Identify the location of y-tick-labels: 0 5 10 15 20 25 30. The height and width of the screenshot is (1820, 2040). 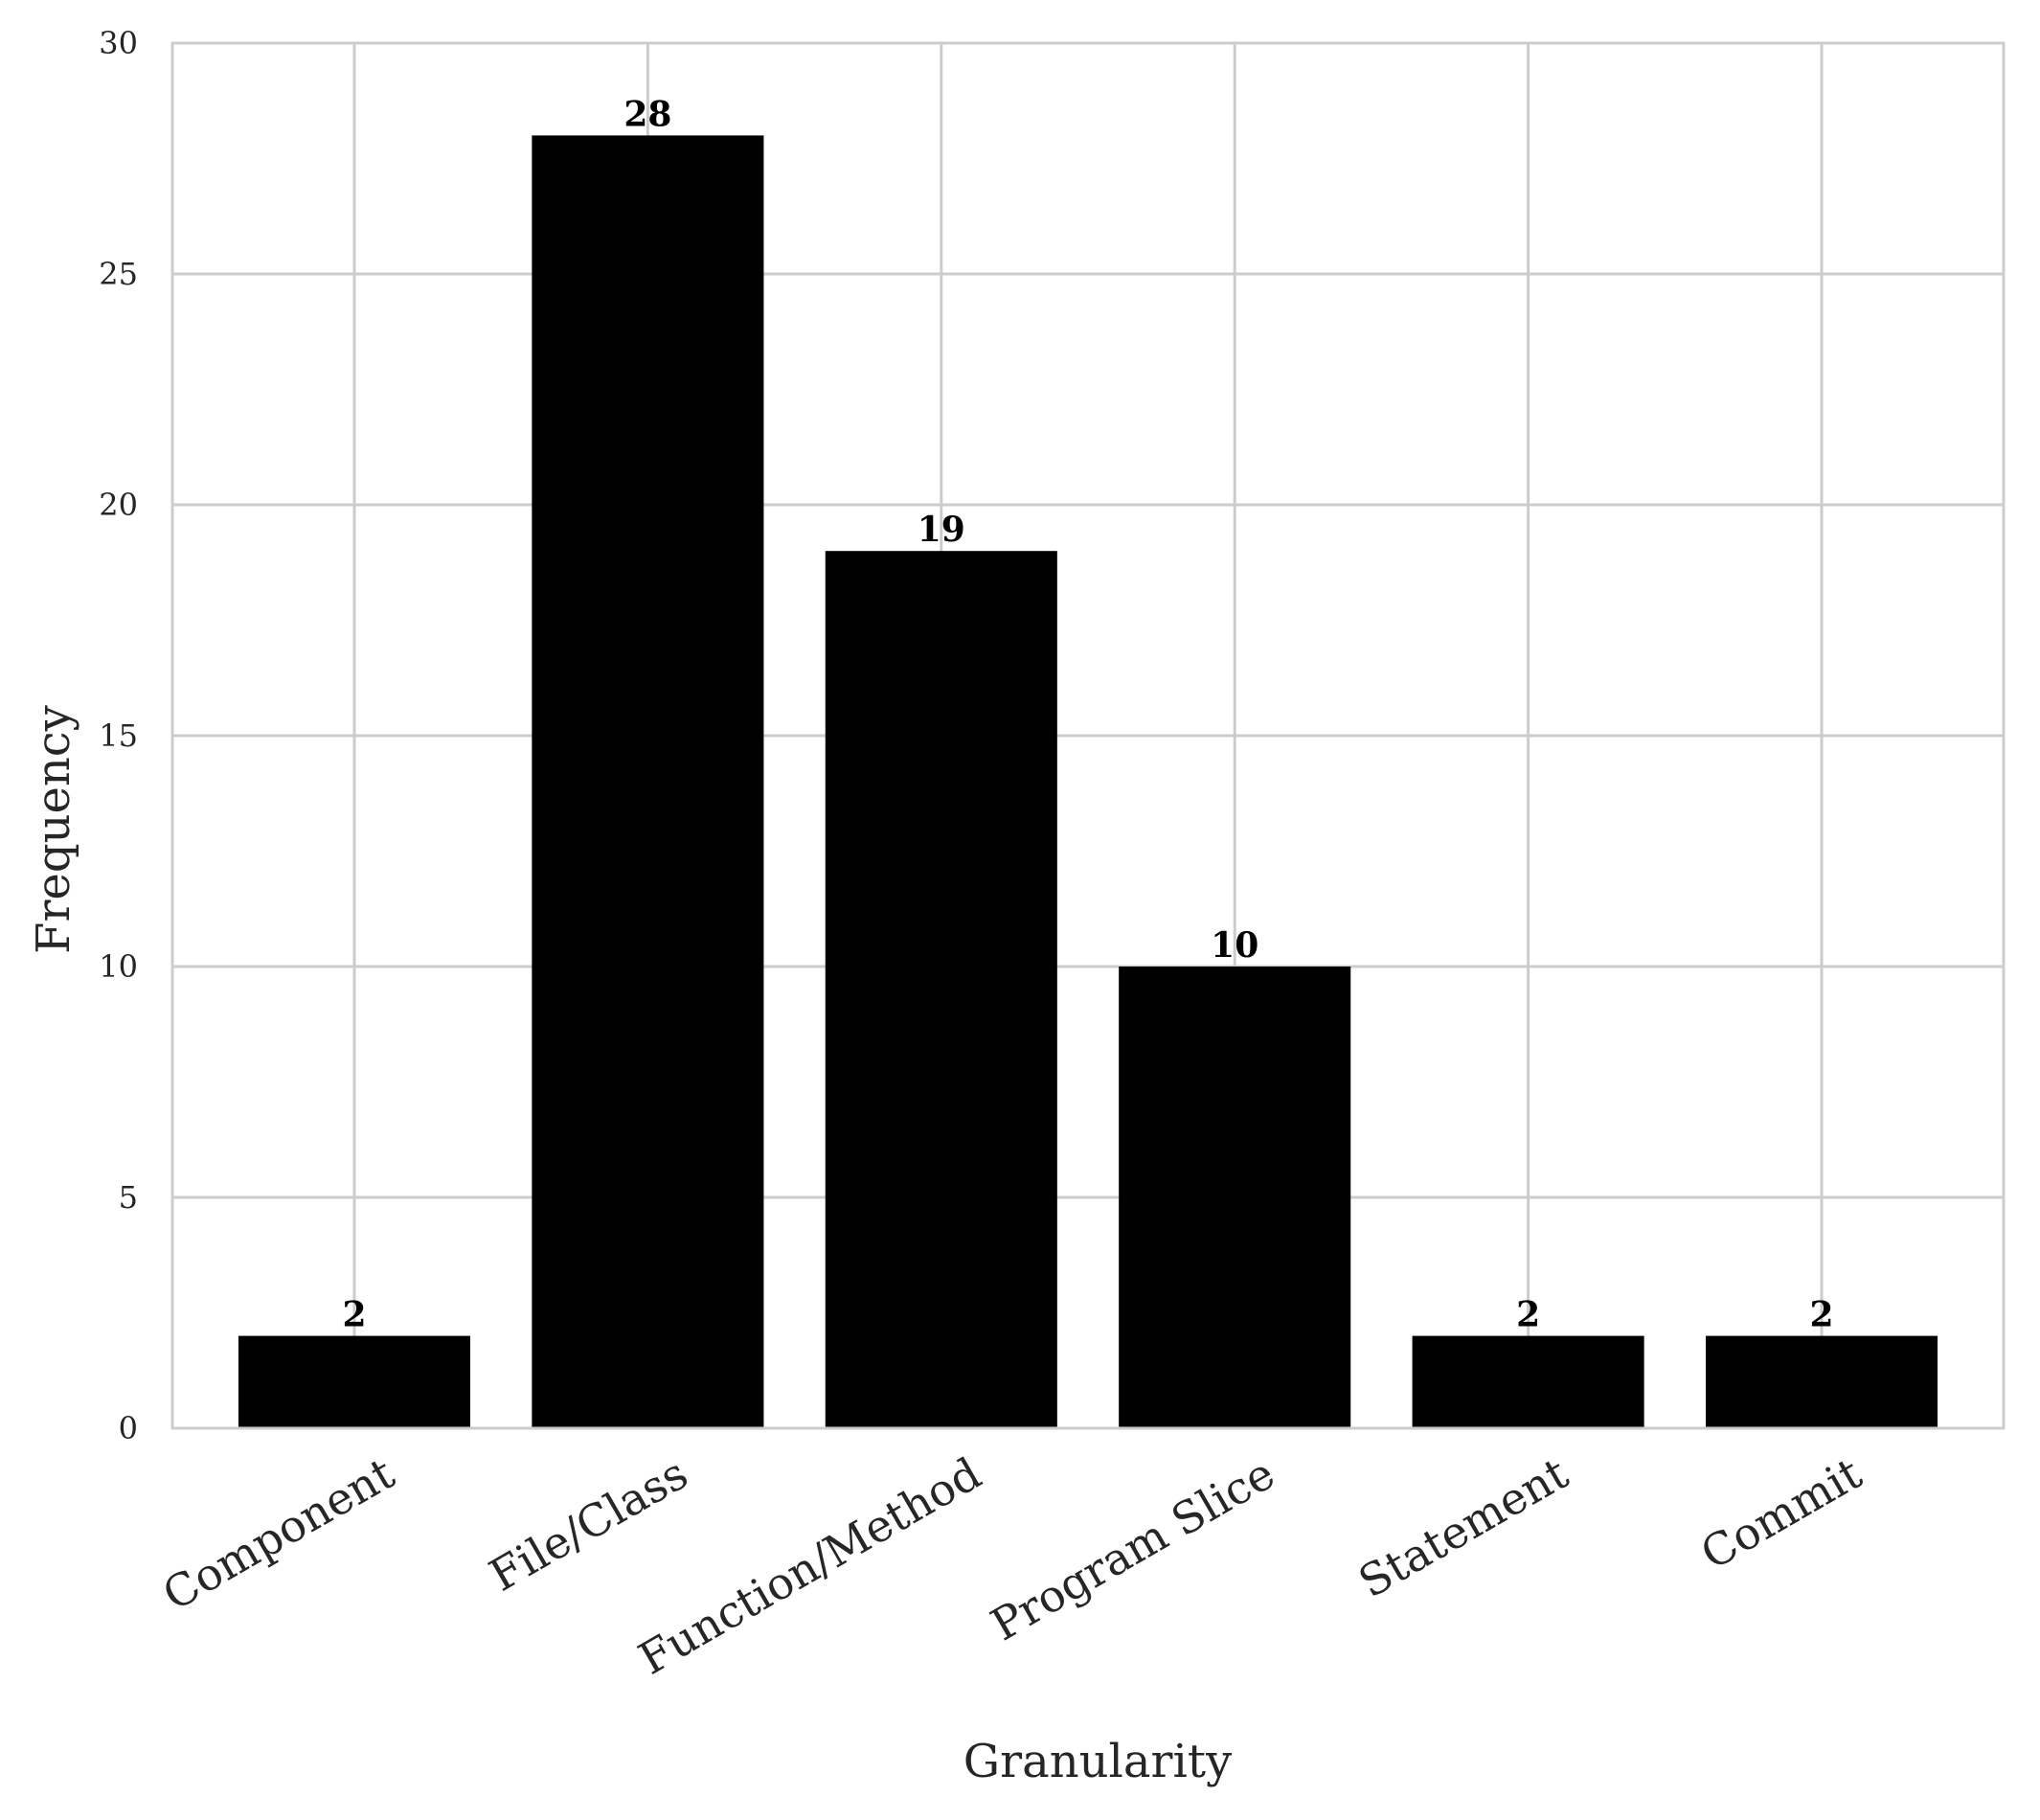
(118, 736).